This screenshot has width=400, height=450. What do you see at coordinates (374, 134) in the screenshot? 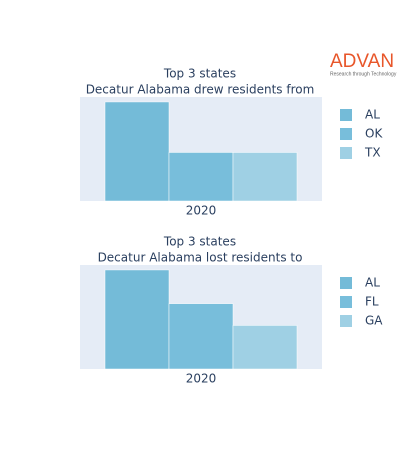
I see `legend-label: OK` at bounding box center [374, 134].